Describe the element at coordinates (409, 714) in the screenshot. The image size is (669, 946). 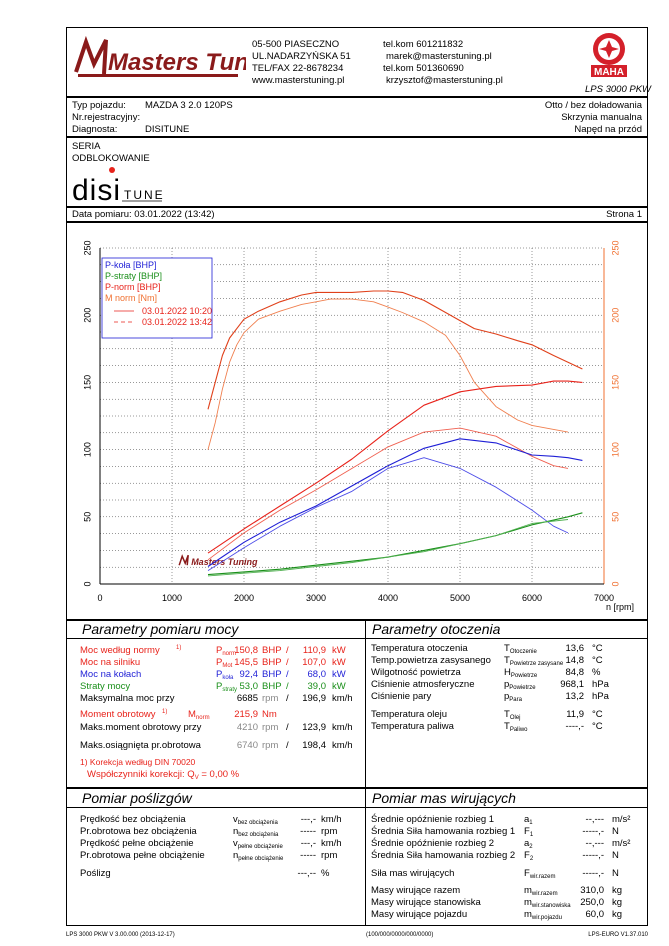
I see `ambient-label: Temperatura oleju` at that location.